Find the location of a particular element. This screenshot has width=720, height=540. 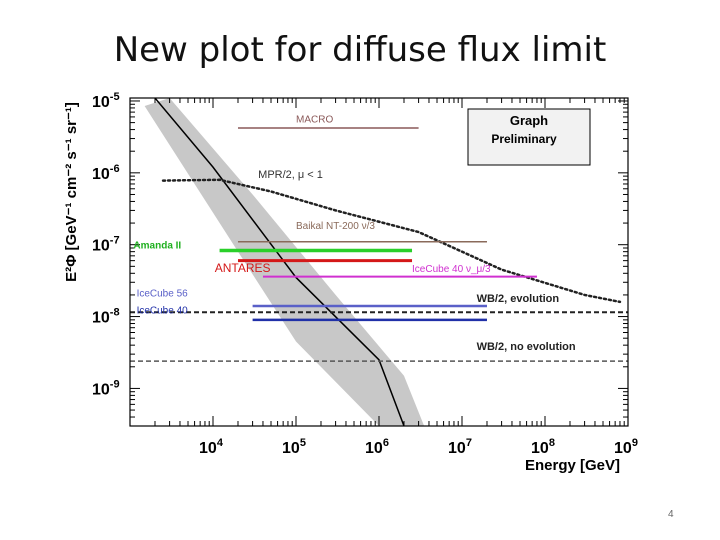

legend-box-subtitle: Preliminary is located at coordinates (524, 139).